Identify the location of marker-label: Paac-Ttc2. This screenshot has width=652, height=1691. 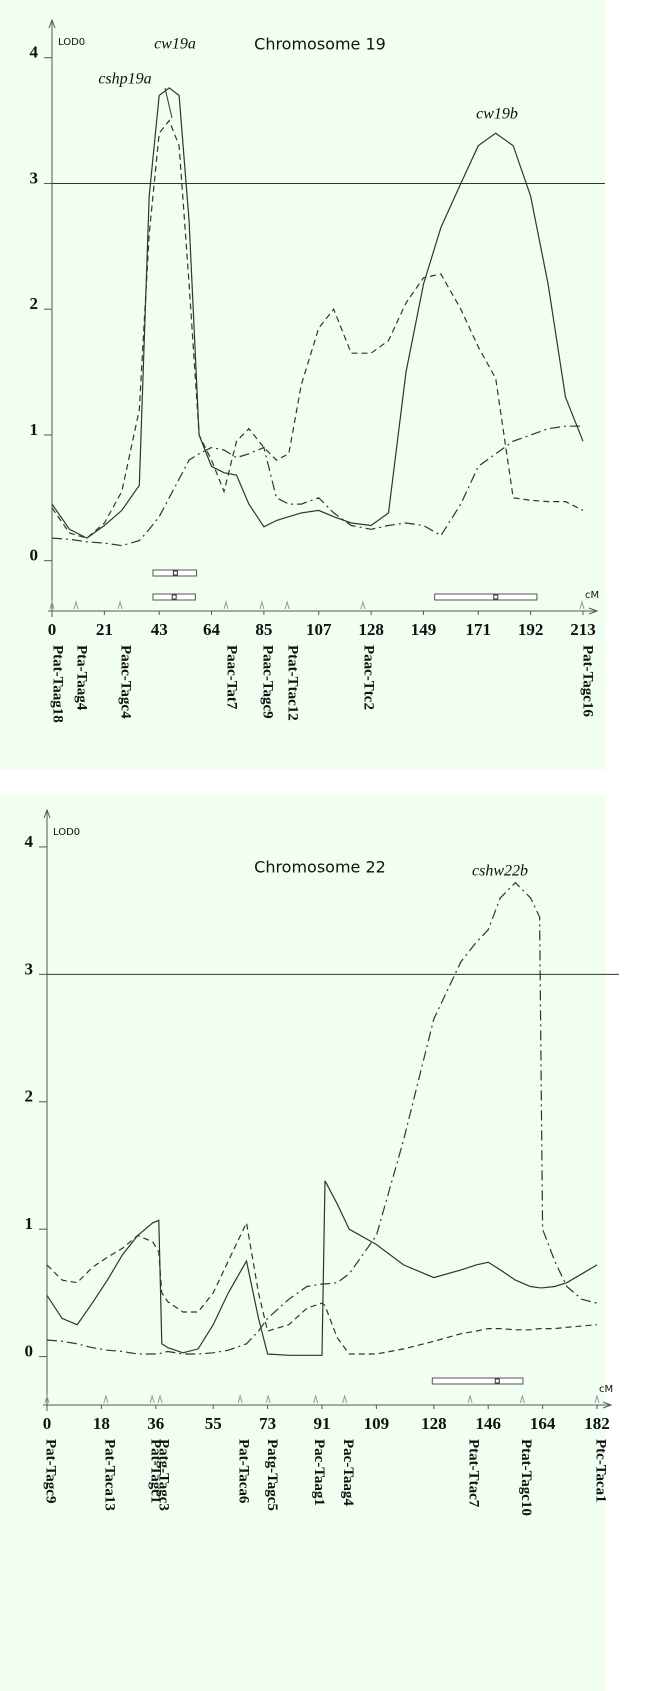
(368, 677).